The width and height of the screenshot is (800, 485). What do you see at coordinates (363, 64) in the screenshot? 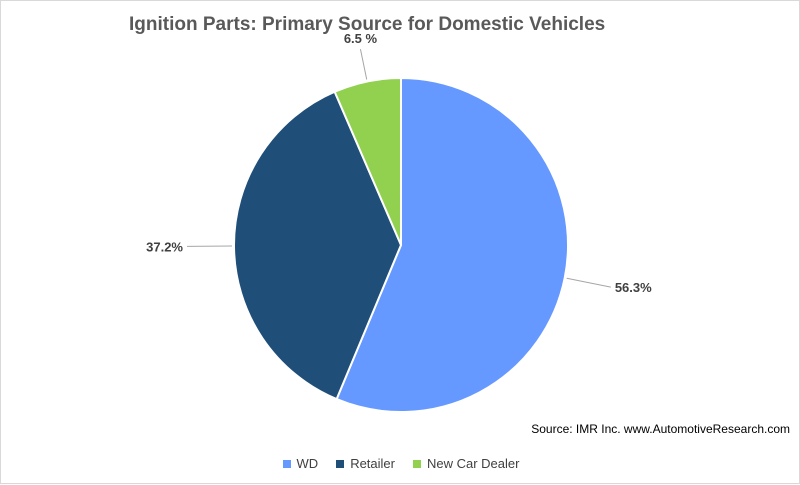
I see `leader-line-new-car-dealer` at bounding box center [363, 64].